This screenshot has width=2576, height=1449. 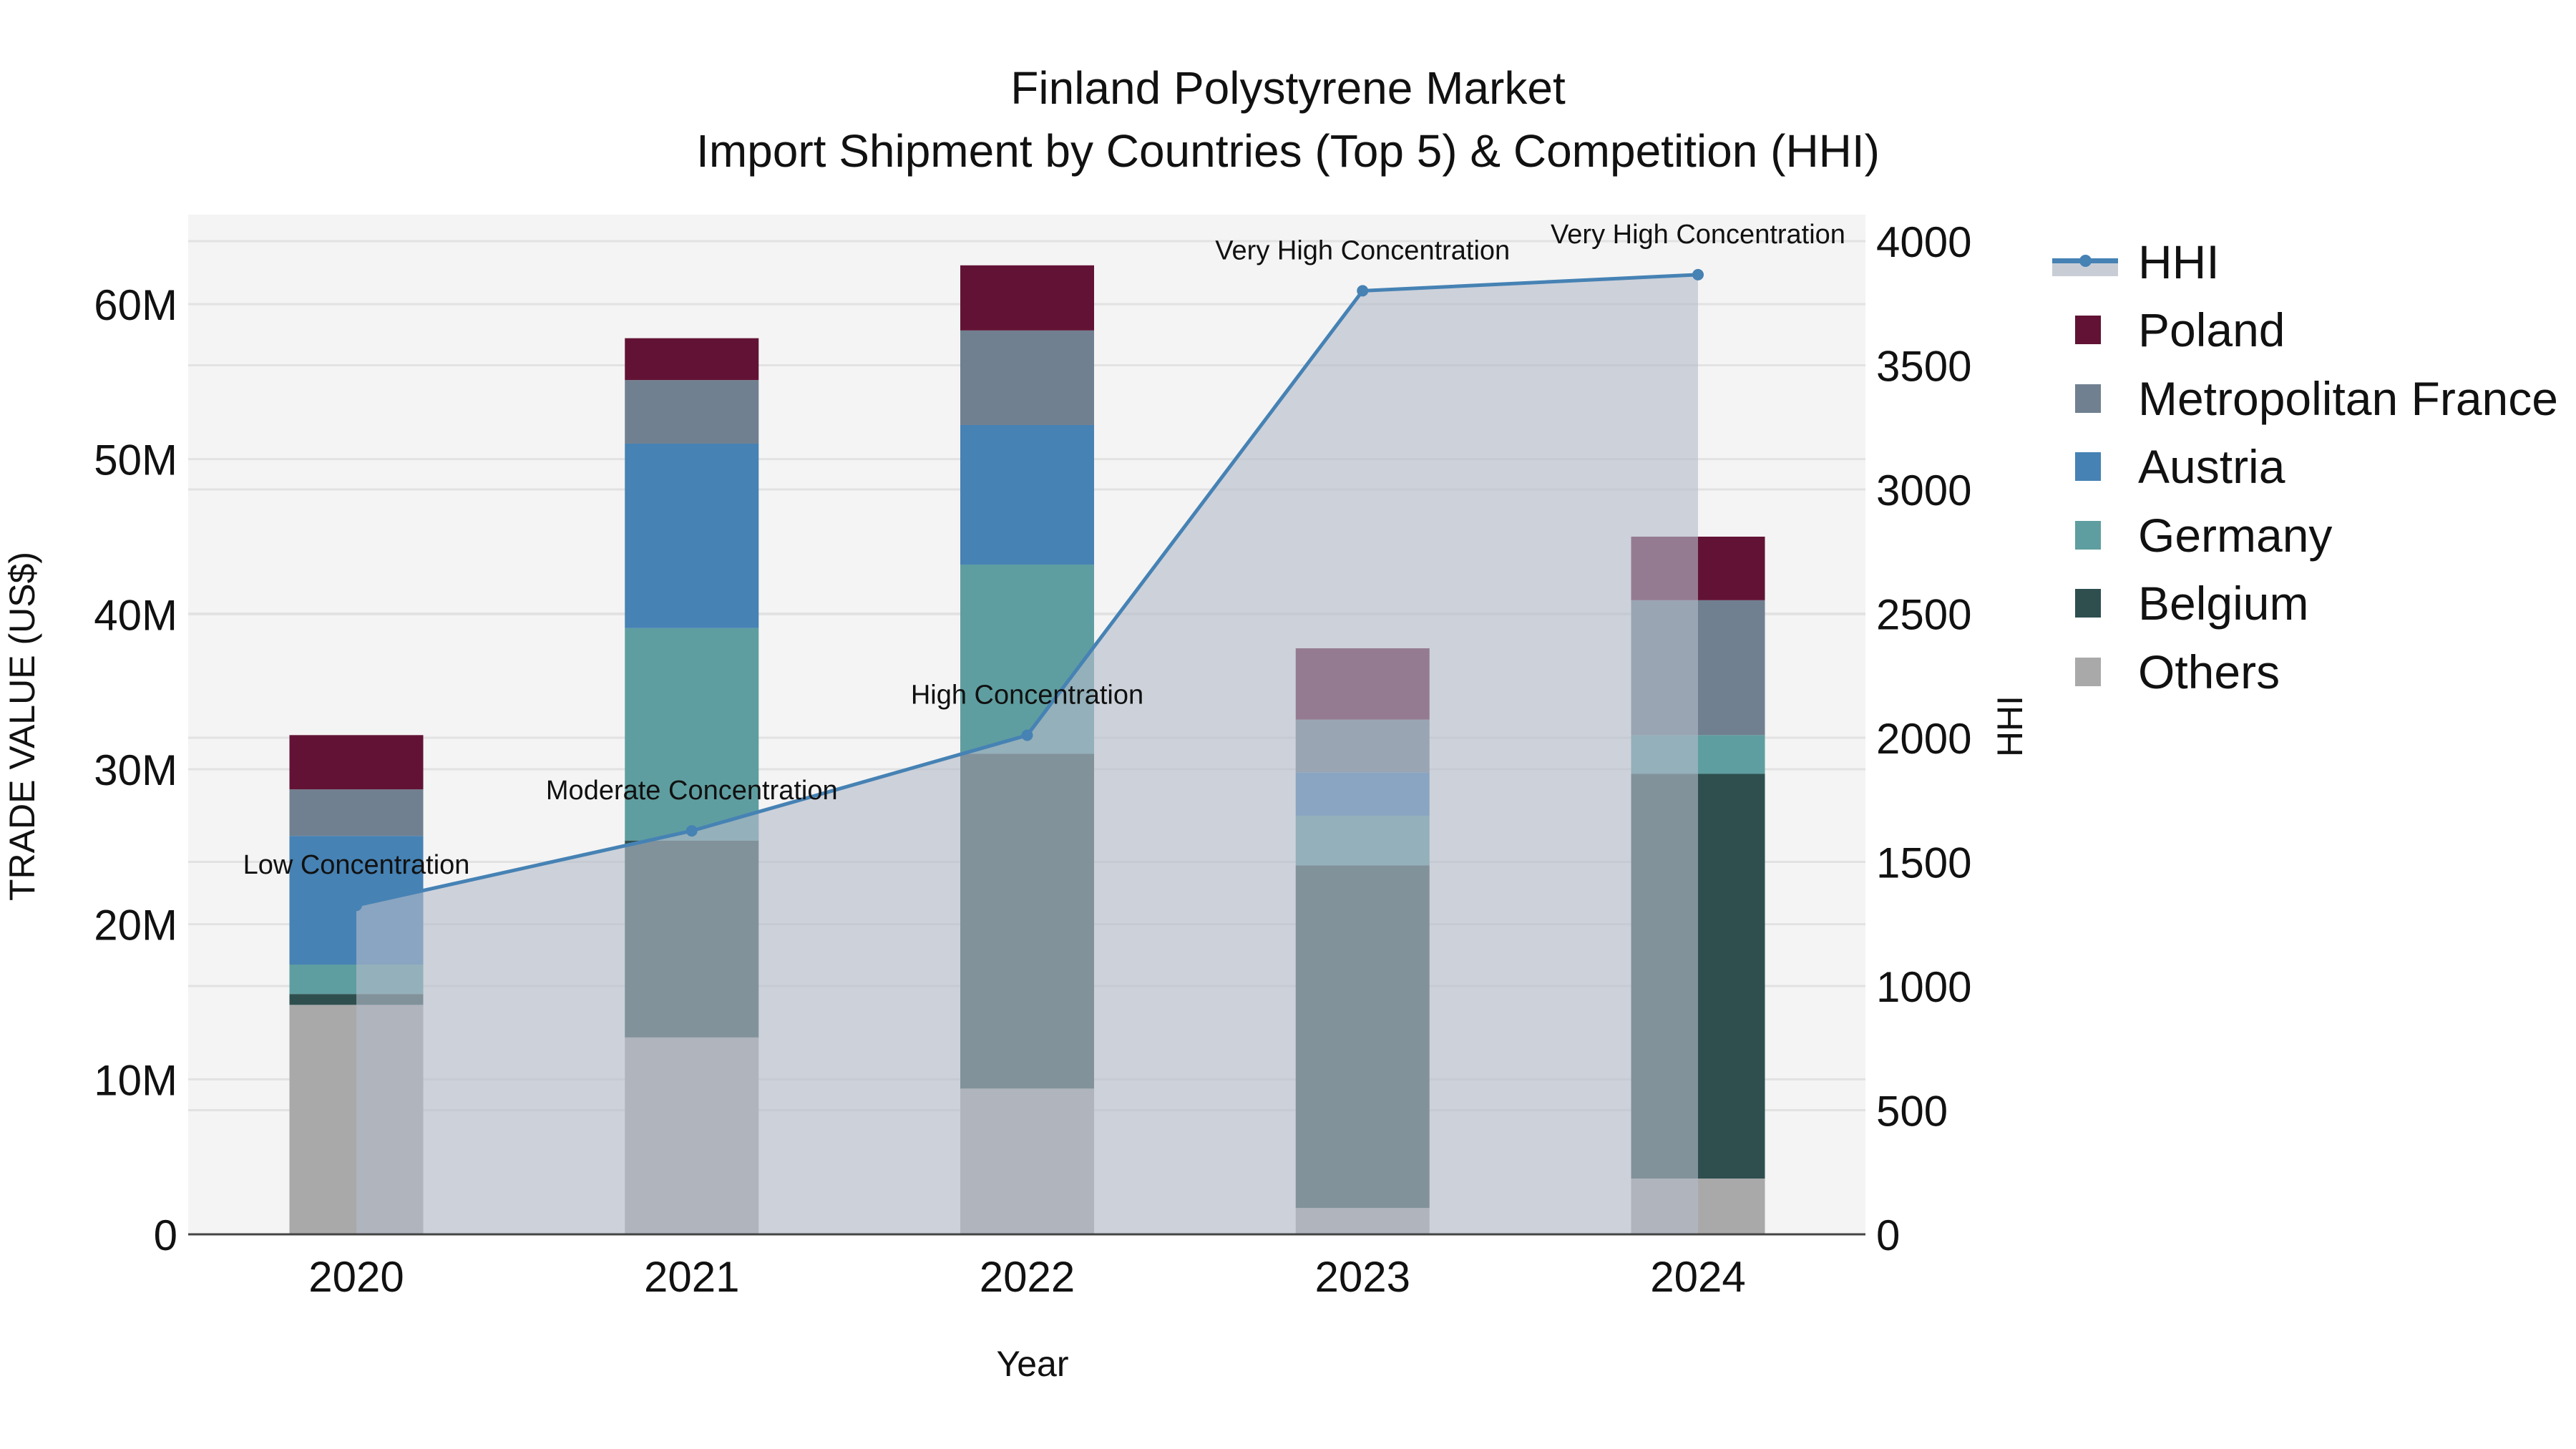 I want to click on legend-label: HHI, so click(x=2179, y=261).